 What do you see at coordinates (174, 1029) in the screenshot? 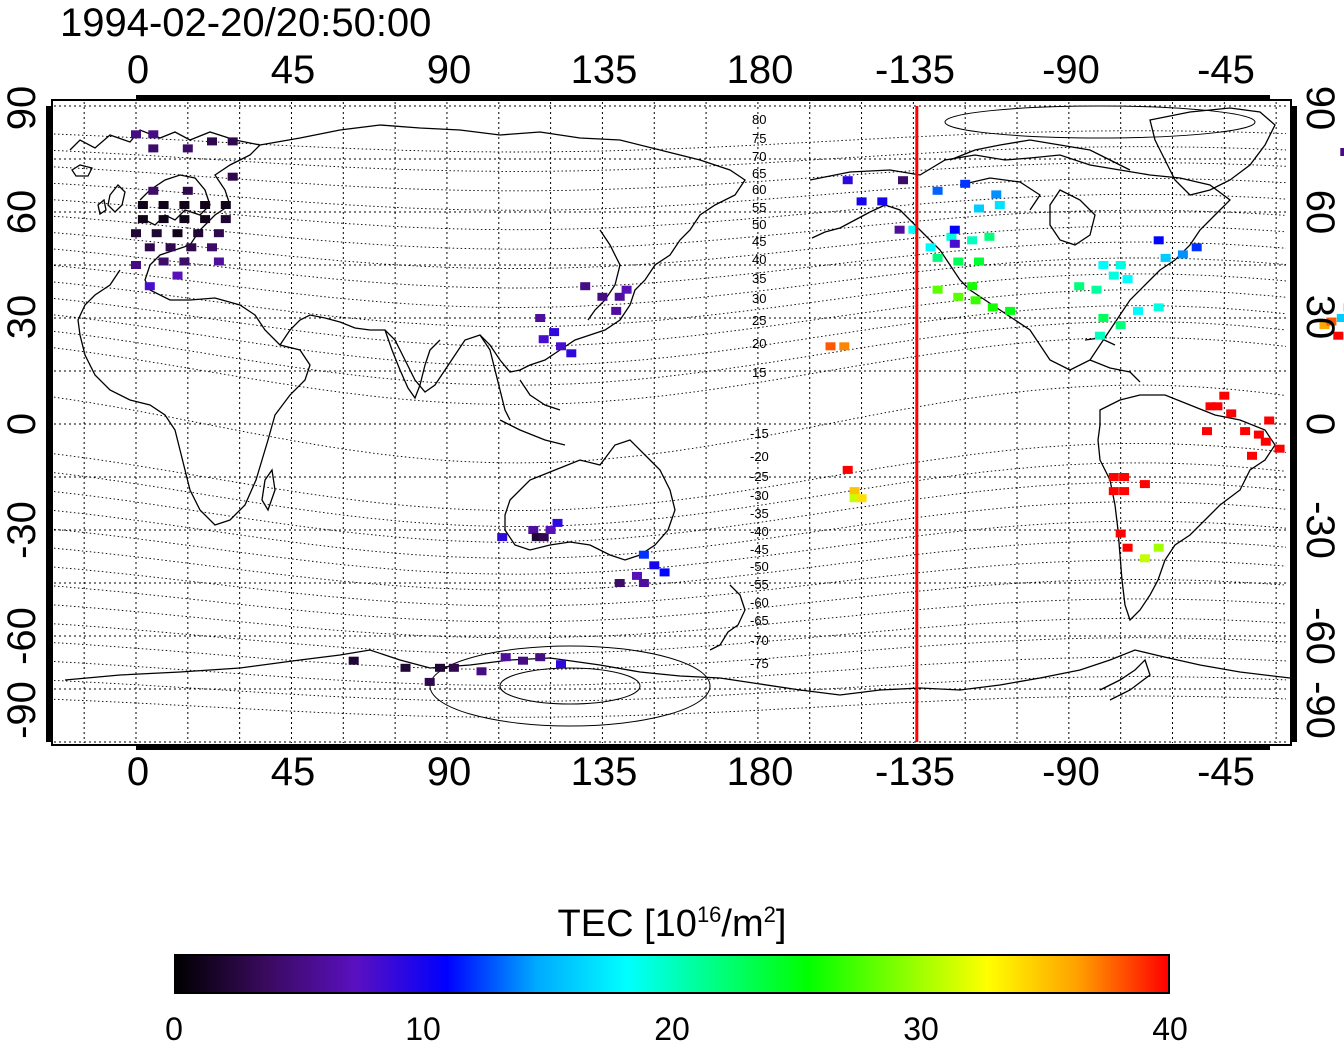
I see `colorbar-tick: 0` at bounding box center [174, 1029].